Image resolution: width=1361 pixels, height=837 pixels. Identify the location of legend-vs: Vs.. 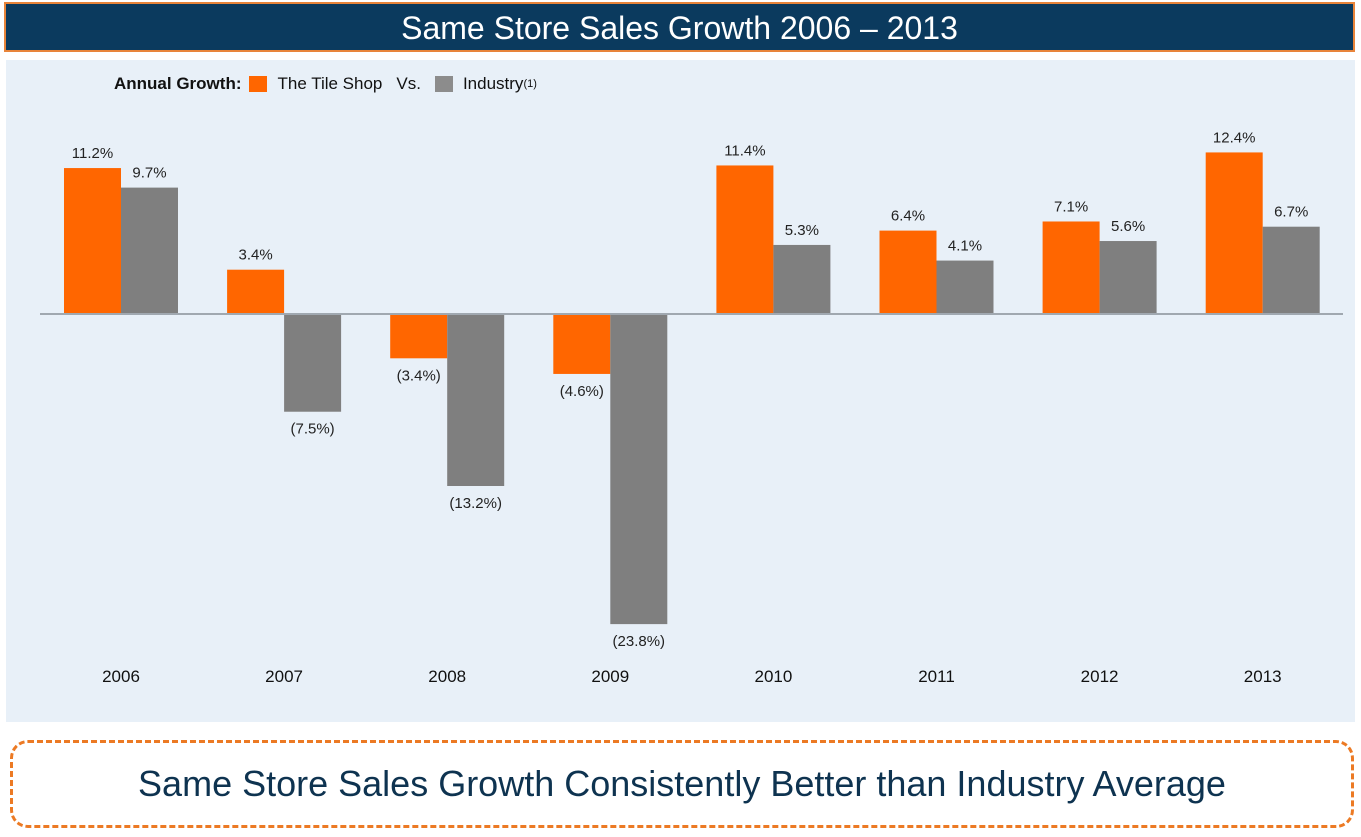
(408, 83).